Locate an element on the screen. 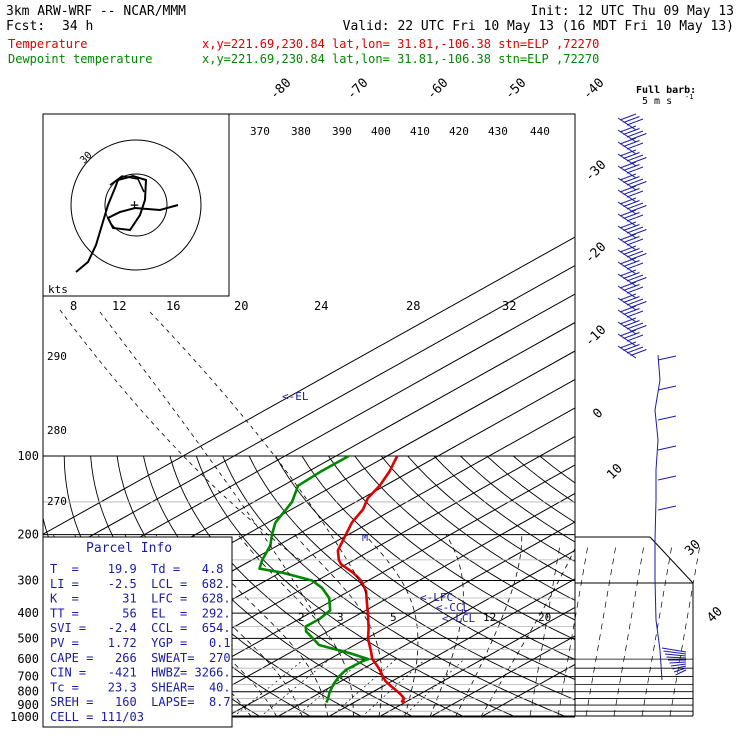 The width and height of the screenshot is (740, 740). mixing-ratio-tick-label: 20 is located at coordinates (544, 617).